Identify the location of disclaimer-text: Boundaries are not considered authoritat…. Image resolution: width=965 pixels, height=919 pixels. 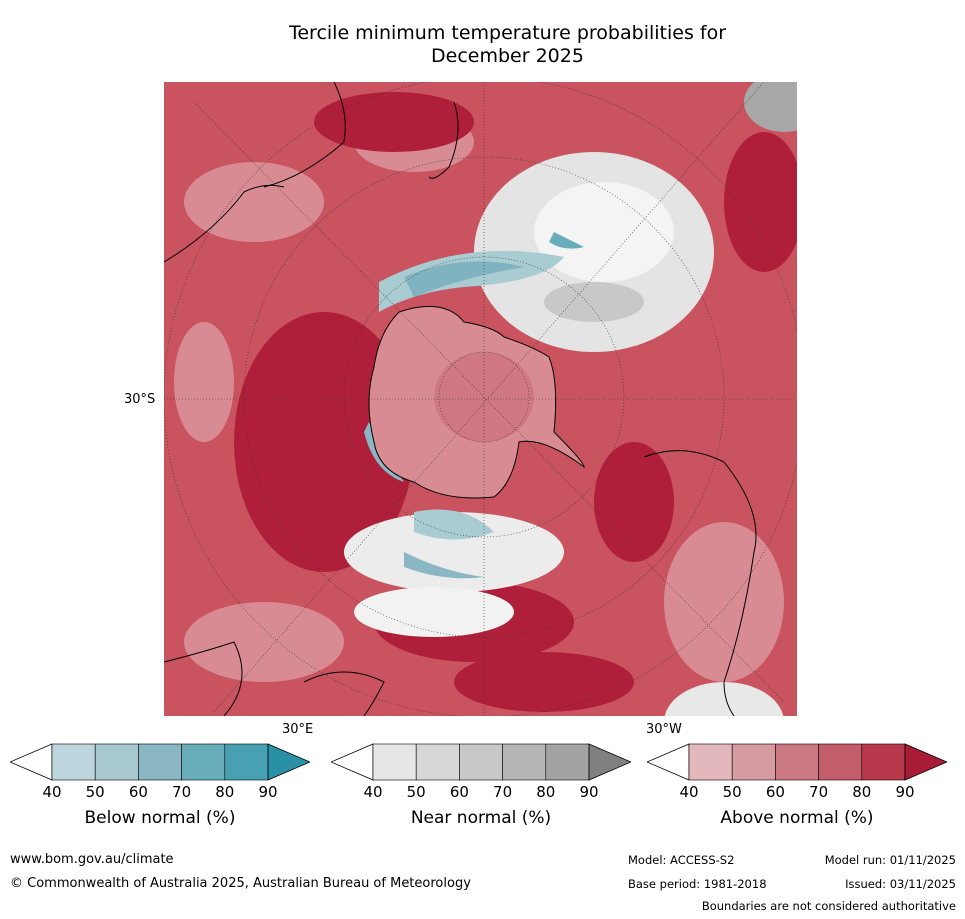
(828, 906).